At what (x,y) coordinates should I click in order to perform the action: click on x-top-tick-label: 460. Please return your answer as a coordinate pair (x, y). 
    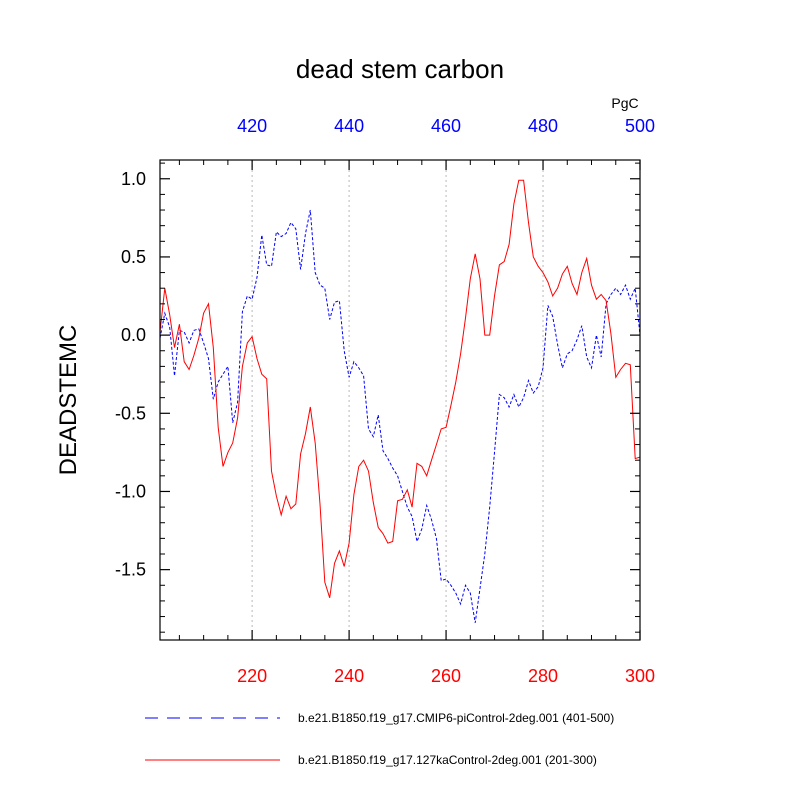
    Looking at the image, I should click on (446, 126).